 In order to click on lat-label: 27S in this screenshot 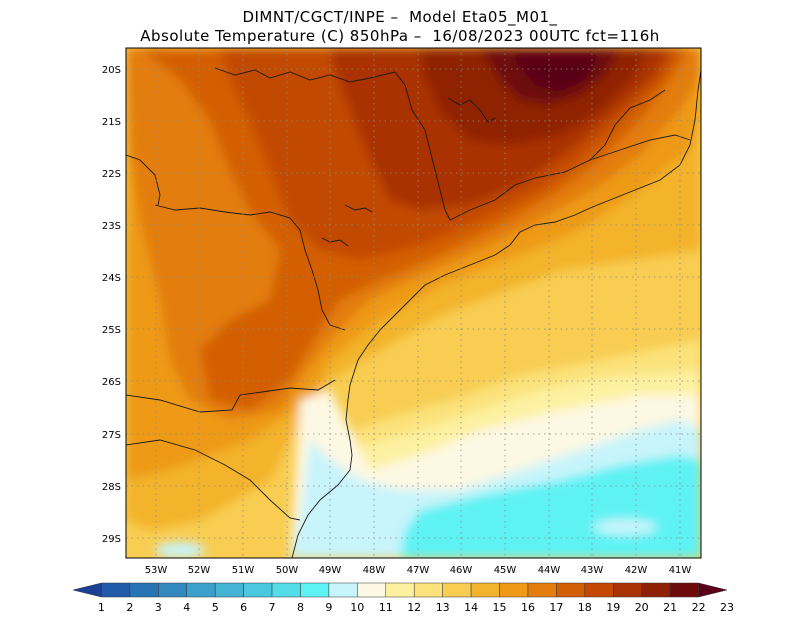, I will do `click(111, 435)`.